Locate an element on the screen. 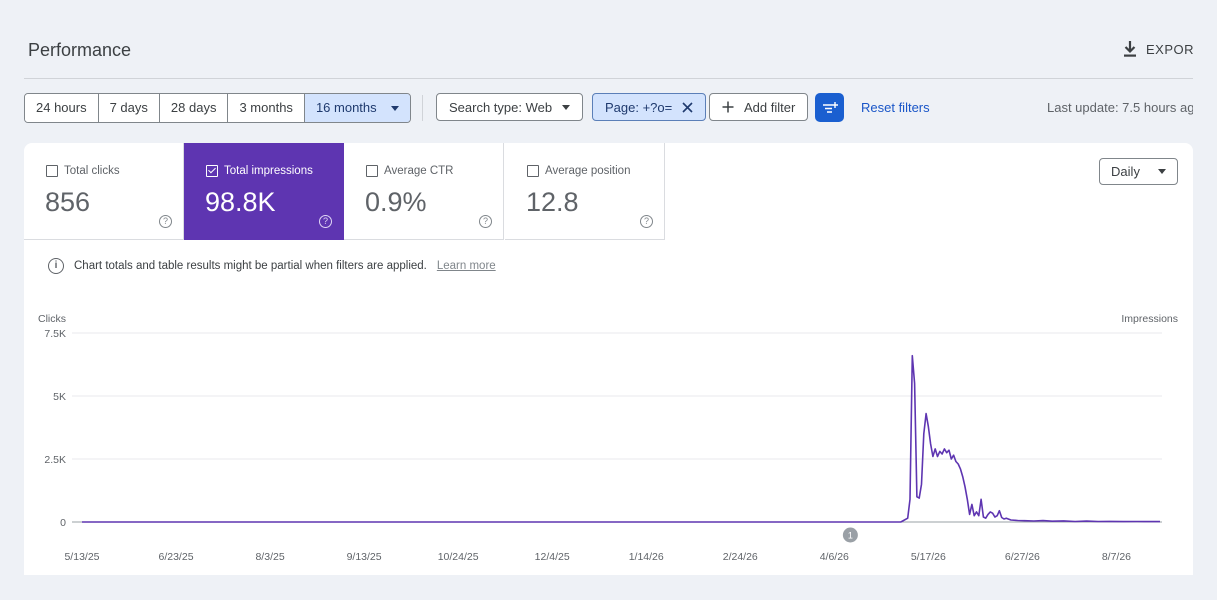  page-filter-chip: Page: +?o= is located at coordinates (649, 107).